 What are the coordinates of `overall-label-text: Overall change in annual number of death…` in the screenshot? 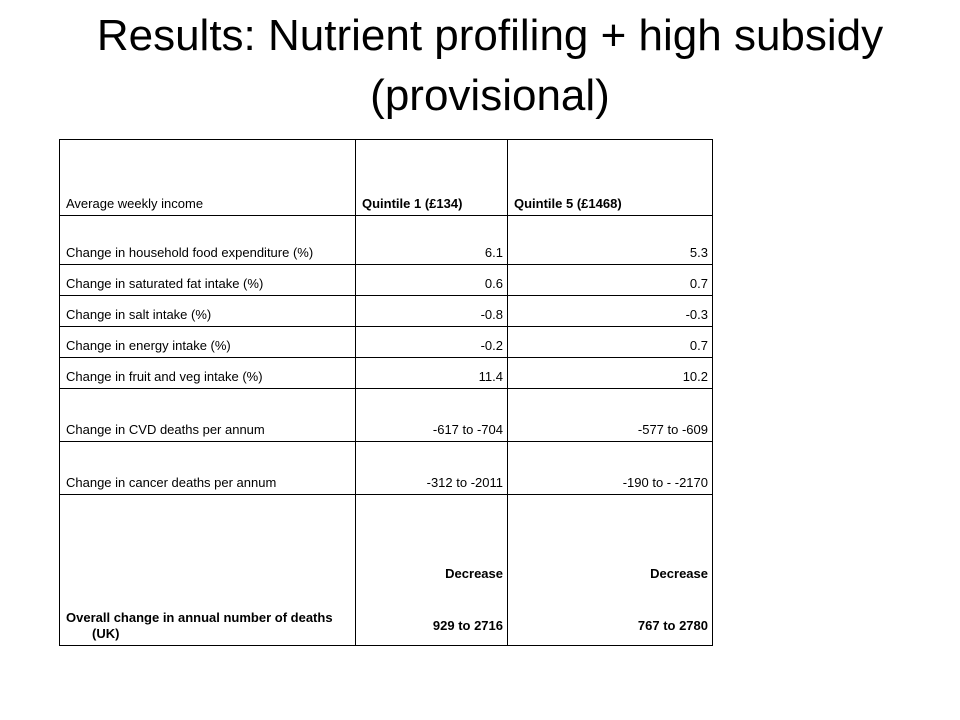 It's located at (199, 625).